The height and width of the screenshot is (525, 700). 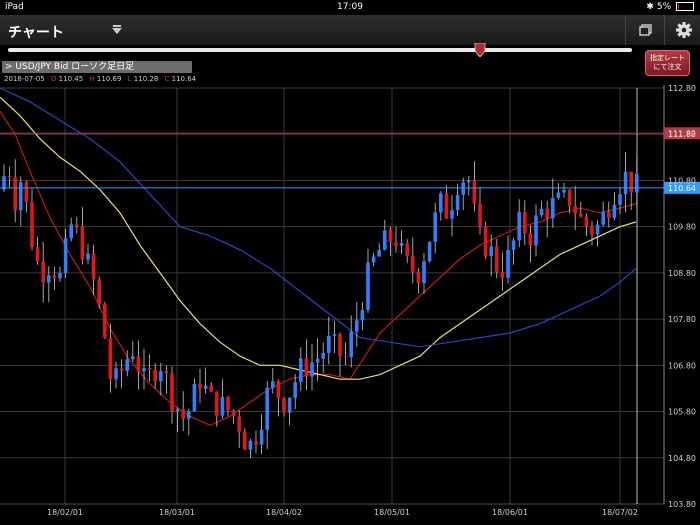 I want to click on bluetooth-icon: ✱, so click(x=650, y=7).